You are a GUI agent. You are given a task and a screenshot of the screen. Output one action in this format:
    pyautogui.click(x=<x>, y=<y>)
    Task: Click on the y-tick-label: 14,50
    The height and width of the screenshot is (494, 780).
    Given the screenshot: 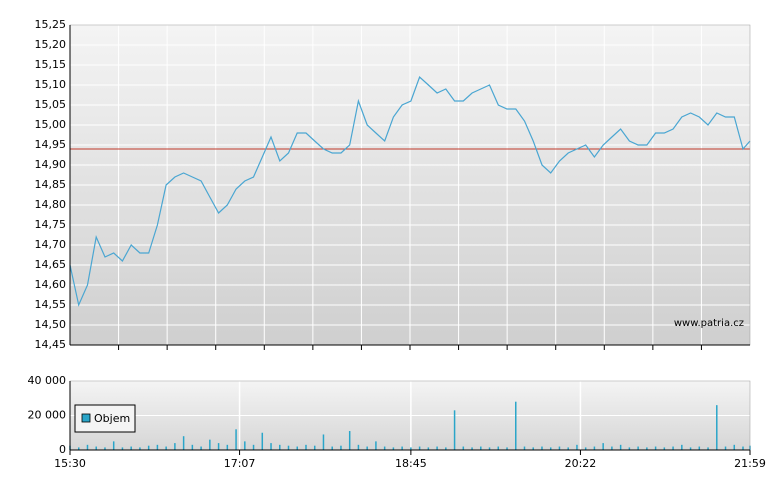 What is the action you would take?
    pyautogui.click(x=51, y=324)
    